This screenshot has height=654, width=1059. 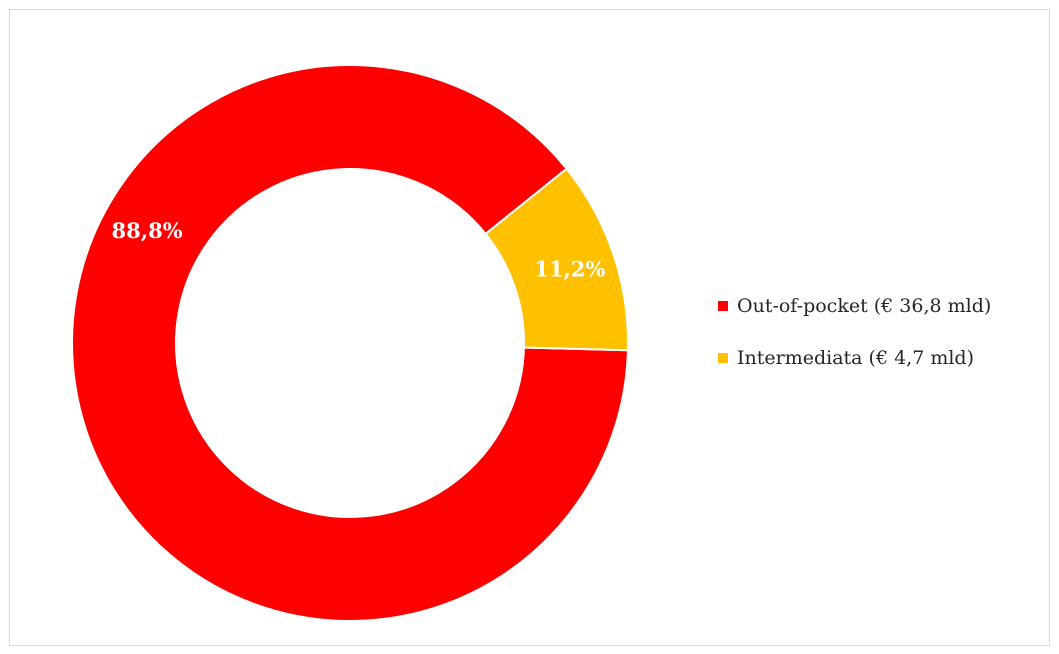 I want to click on legend-label-out-of-pocket: Out-of-pocket (€ 36,8 mld), so click(x=864, y=306).